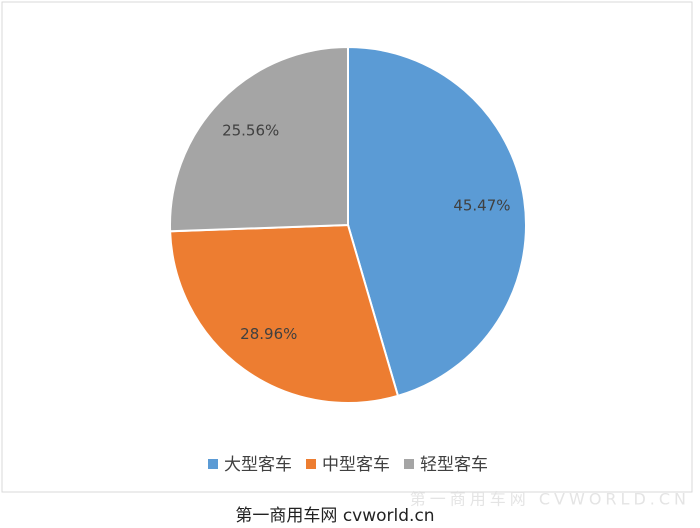 This screenshot has height=528, width=700. I want to click on watermark: 第一商用车网 CVWORLD.CN, so click(550, 499).